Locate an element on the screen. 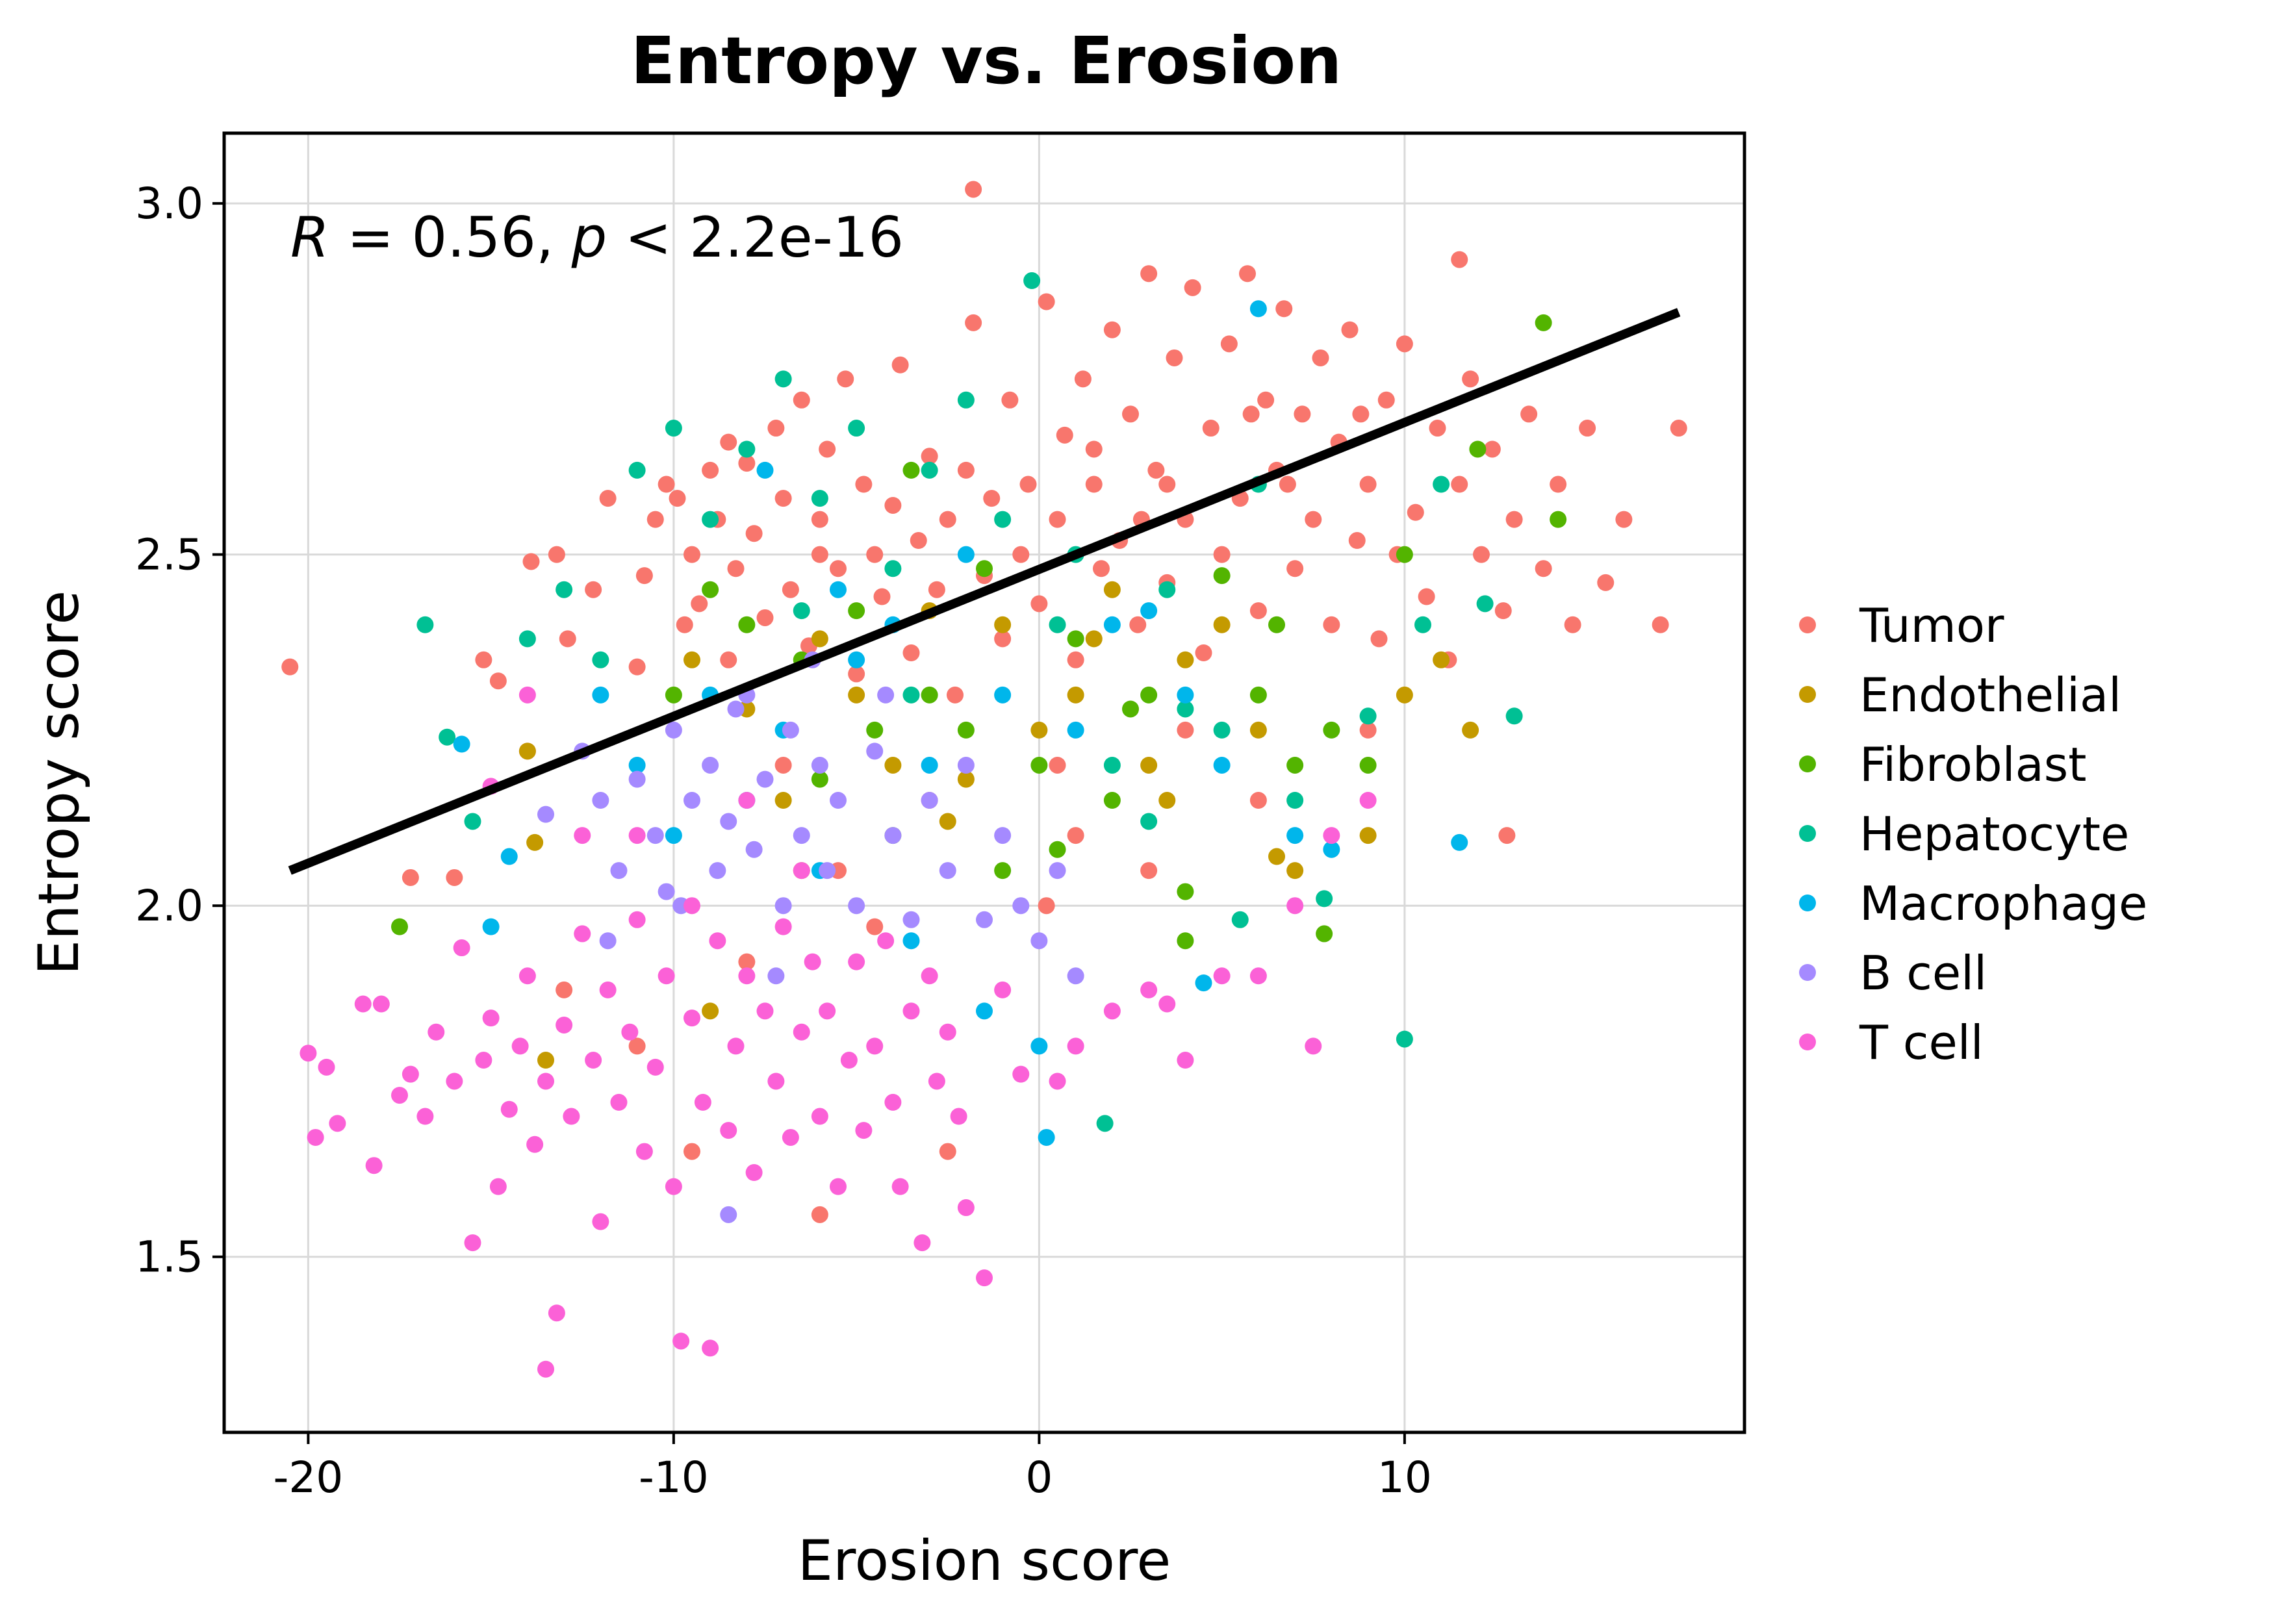 The height and width of the screenshot is (1624, 2274). legend-label: Hepatocyte is located at coordinates (1994, 834).